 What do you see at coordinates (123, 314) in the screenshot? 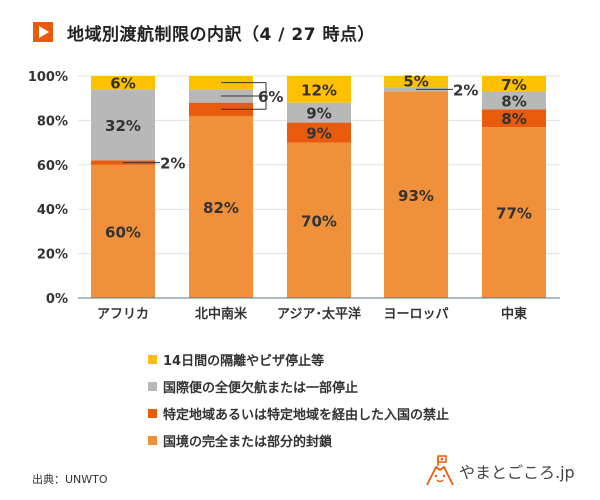
I see `x-tick-label: アフリカ` at bounding box center [123, 314].